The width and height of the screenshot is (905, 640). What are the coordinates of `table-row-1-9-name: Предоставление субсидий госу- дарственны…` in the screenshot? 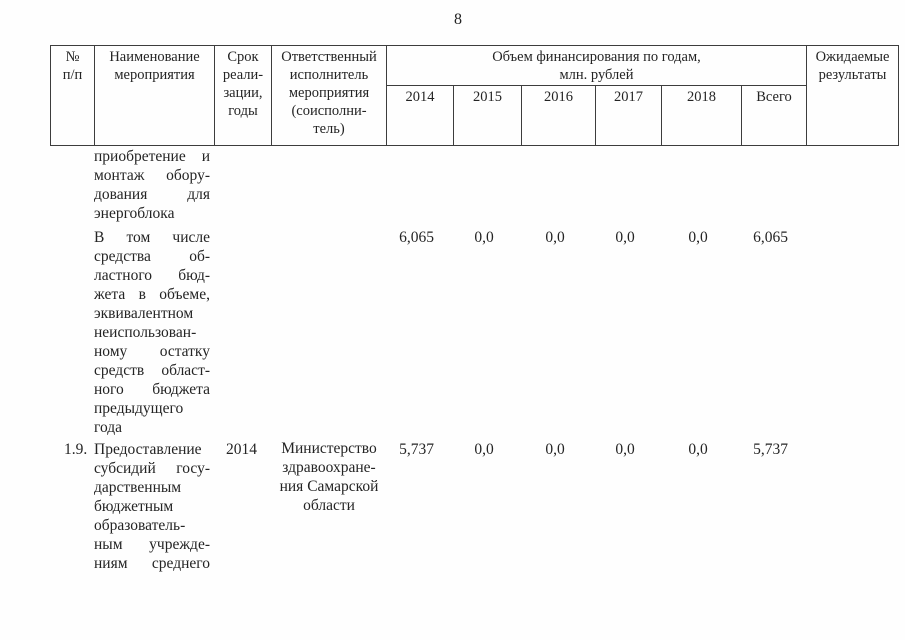 It's located at (152, 506).